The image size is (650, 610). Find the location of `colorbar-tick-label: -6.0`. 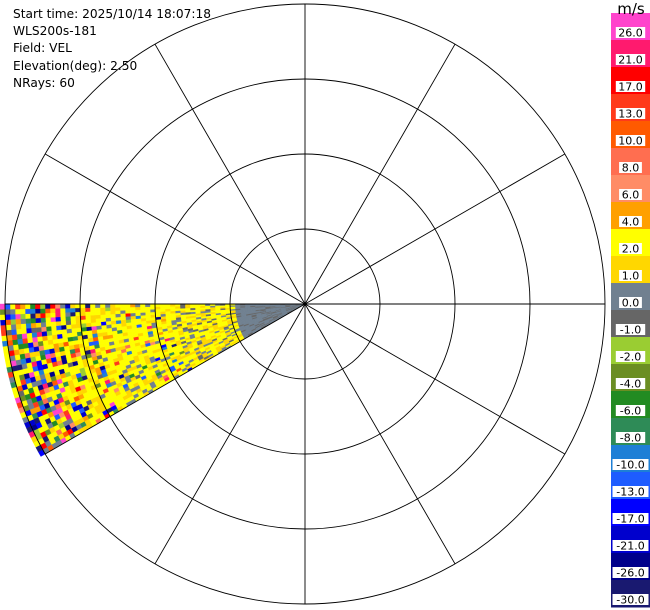

colorbar-tick-label: -6.0 is located at coordinates (630, 411).